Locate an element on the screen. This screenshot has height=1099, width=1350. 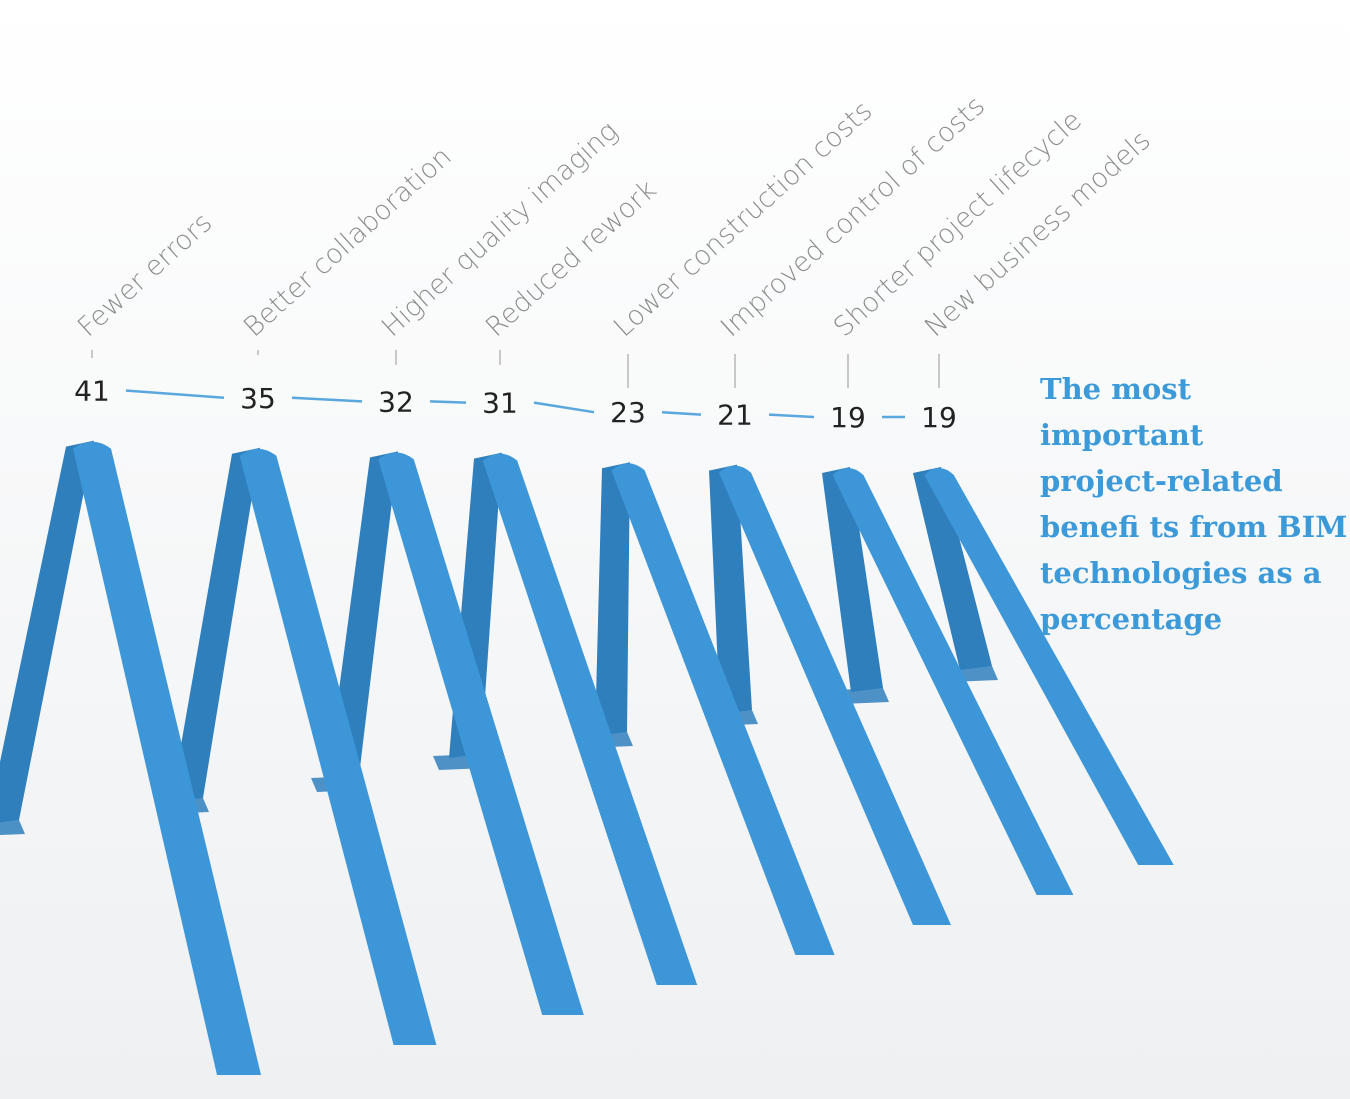
value-label: 41 is located at coordinates (92, 391).